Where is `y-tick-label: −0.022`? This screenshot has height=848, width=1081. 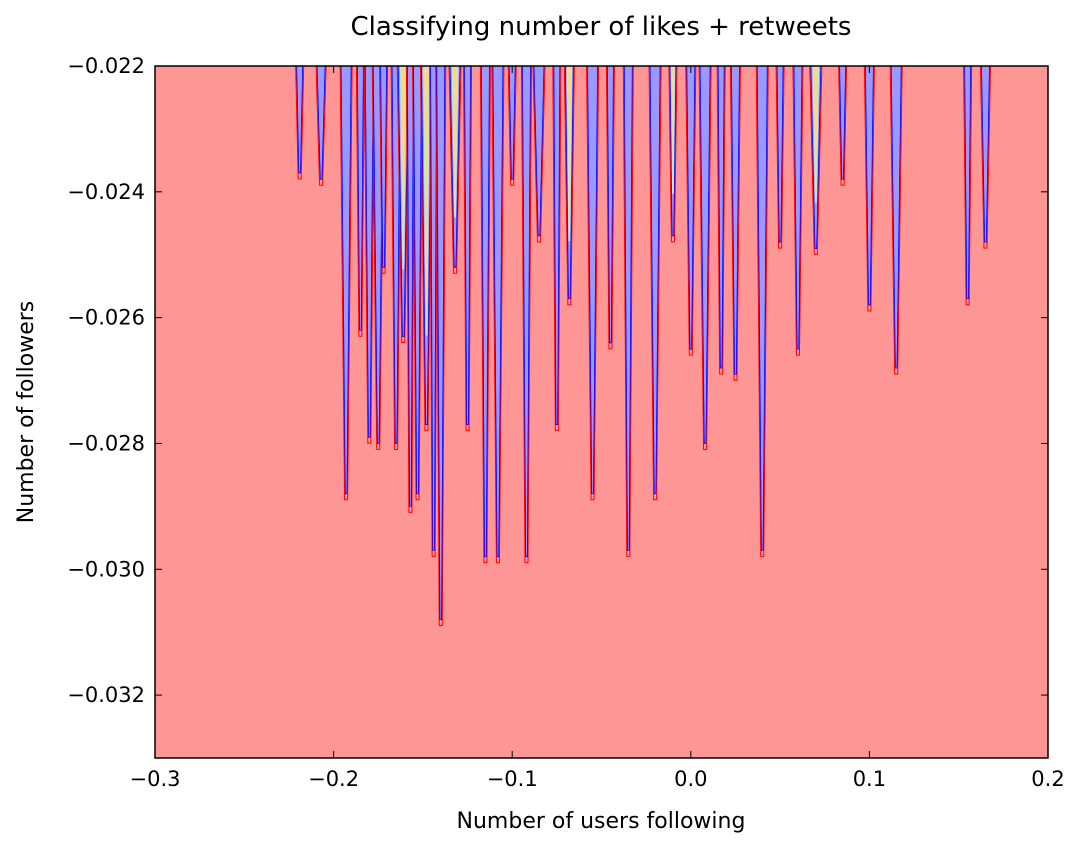 y-tick-label: −0.022 is located at coordinates (106, 66).